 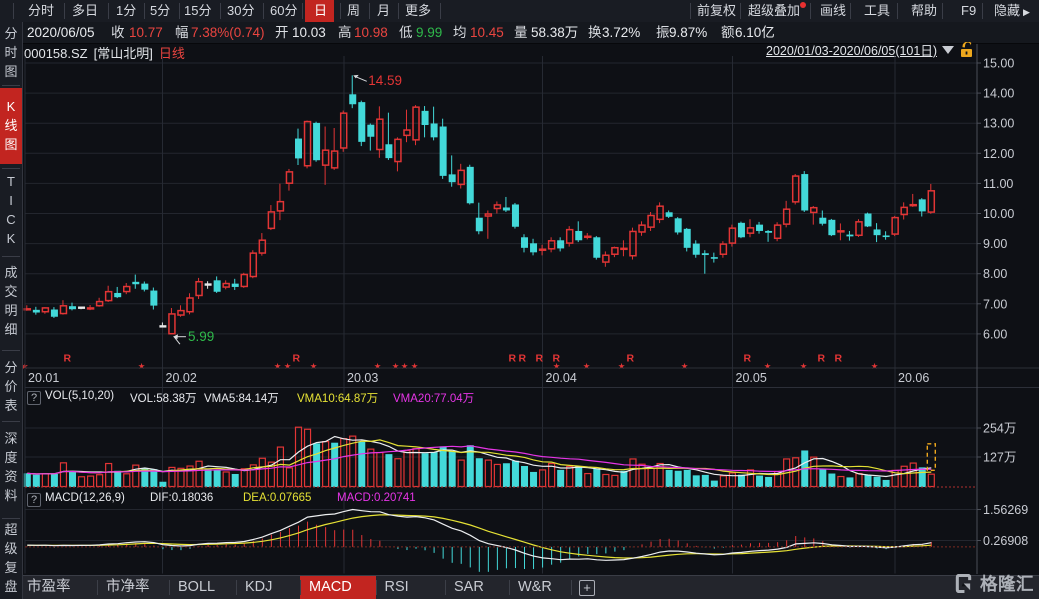 What do you see at coordinates (469, 587) in the screenshot?
I see `tab-SAR: SAR` at bounding box center [469, 587].